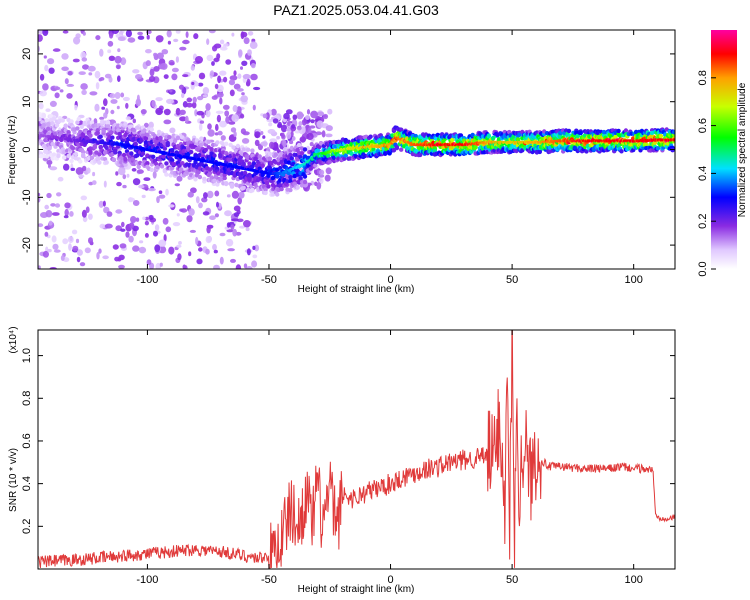 The height and width of the screenshot is (600, 750). I want to click on y-tick-label: 1.0, so click(27, 355).